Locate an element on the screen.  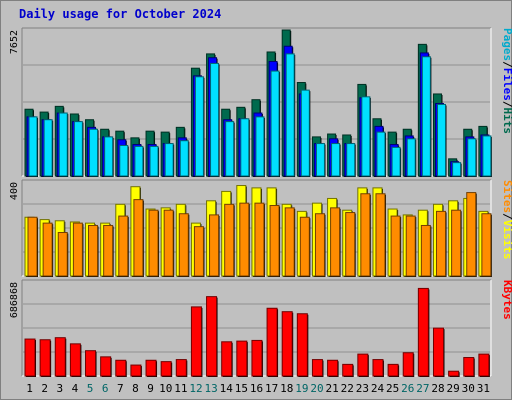
x-tick-label: 2 is located at coordinates (44, 388).